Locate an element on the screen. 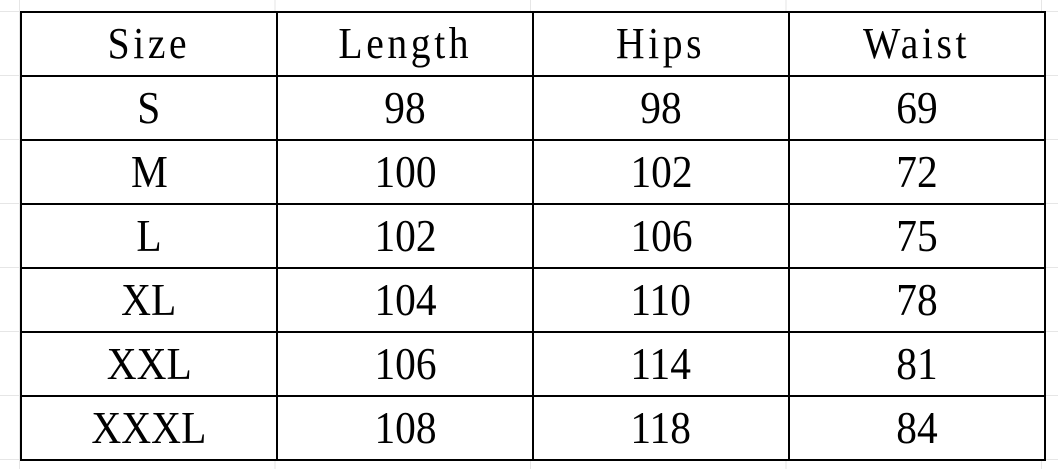  table-cell: 110 is located at coordinates (661, 300).